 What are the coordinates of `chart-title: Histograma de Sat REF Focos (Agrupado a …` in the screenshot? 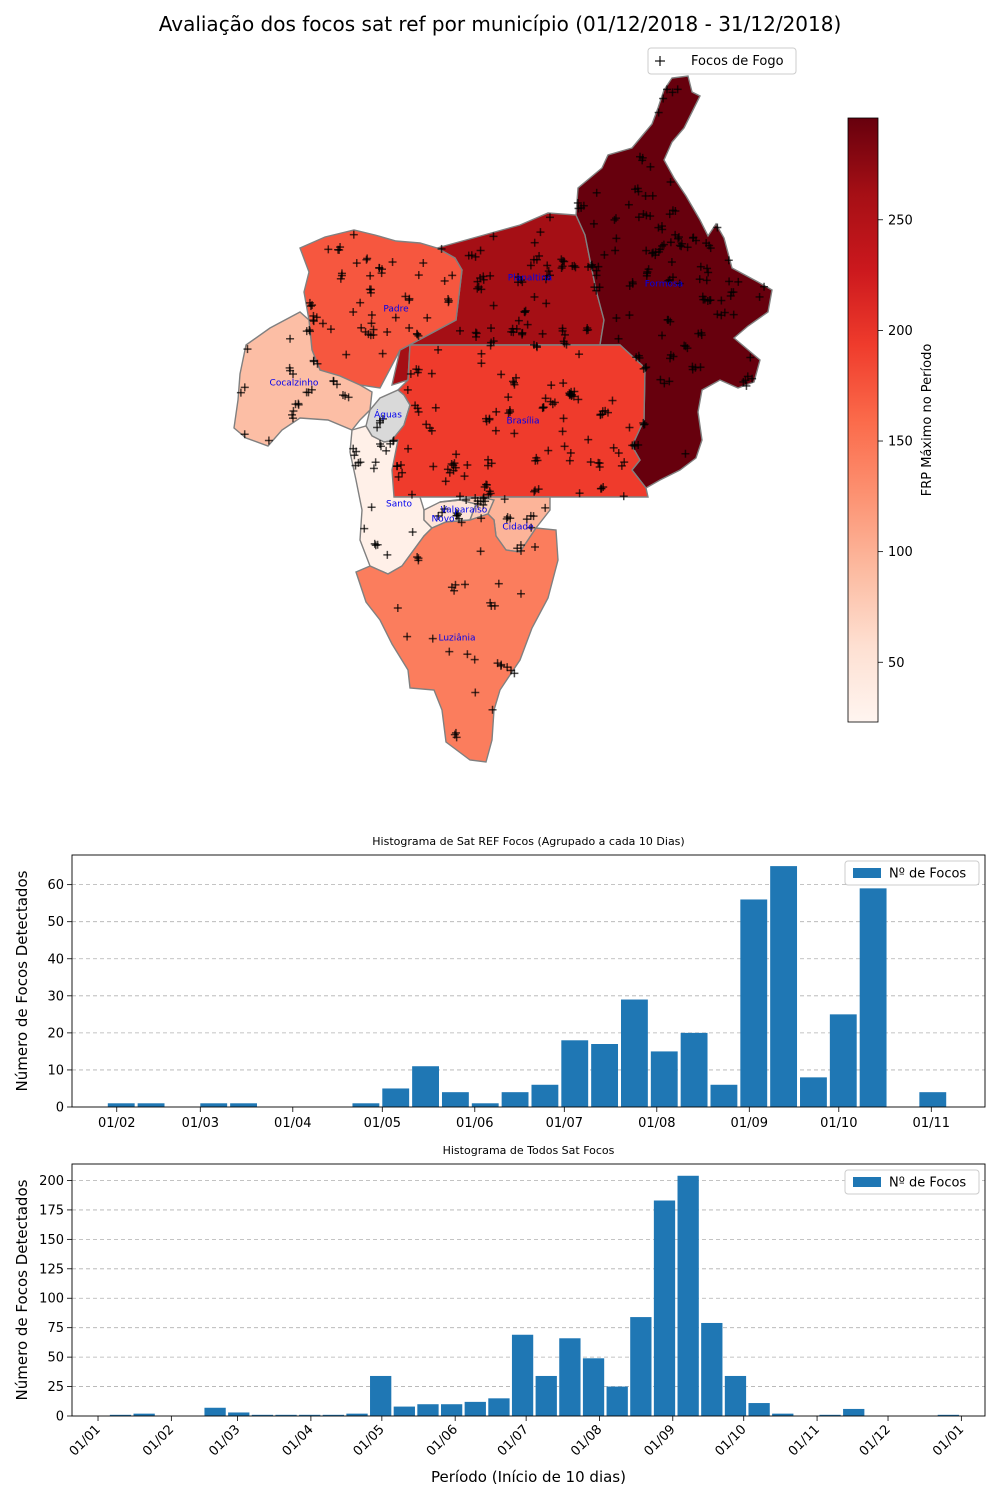 It's located at (528, 841).